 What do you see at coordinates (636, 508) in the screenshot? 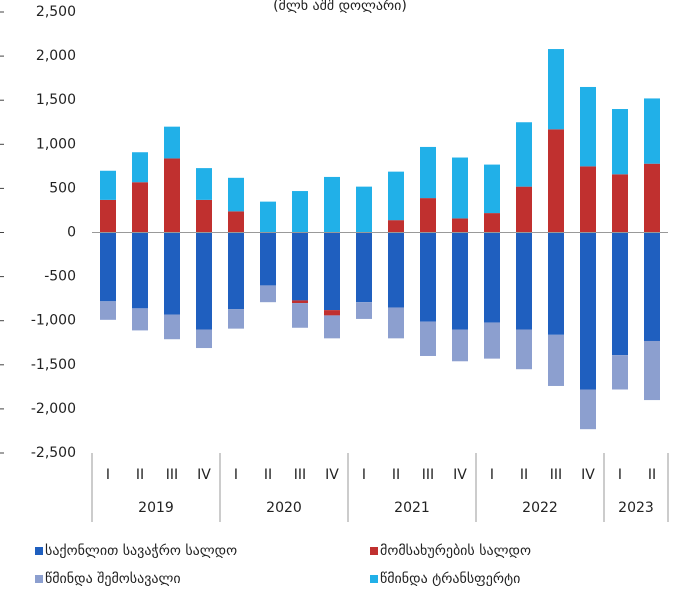
I see `x-group-label: 2023` at bounding box center [636, 508].